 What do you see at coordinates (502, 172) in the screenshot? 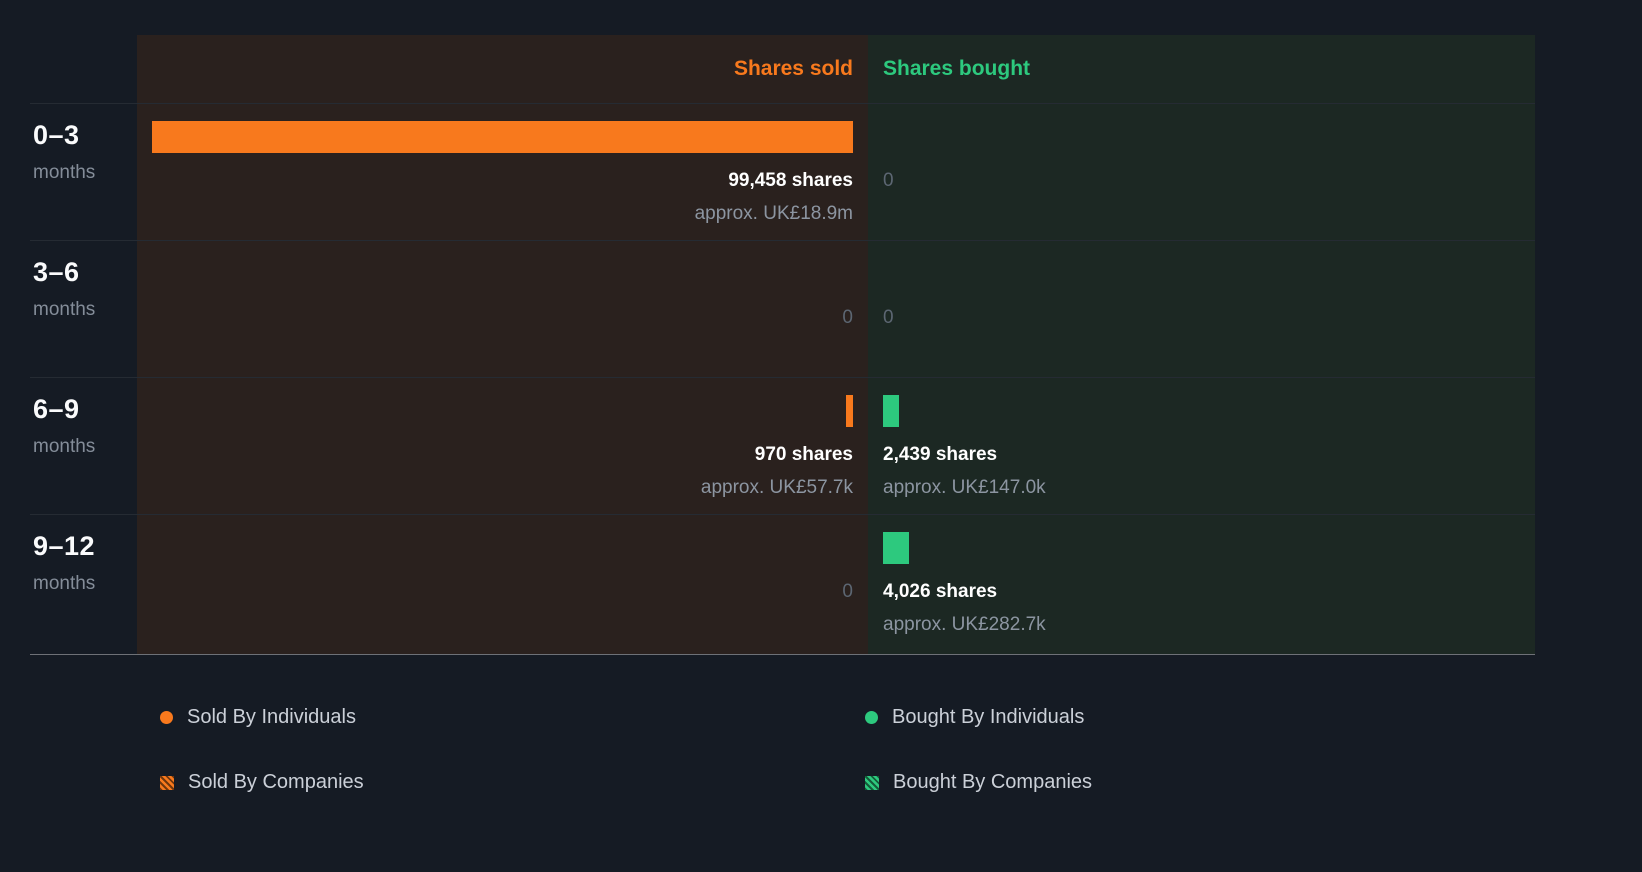
I see `sold-cell: 99,458 shares approx. UK£18.9m` at bounding box center [502, 172].